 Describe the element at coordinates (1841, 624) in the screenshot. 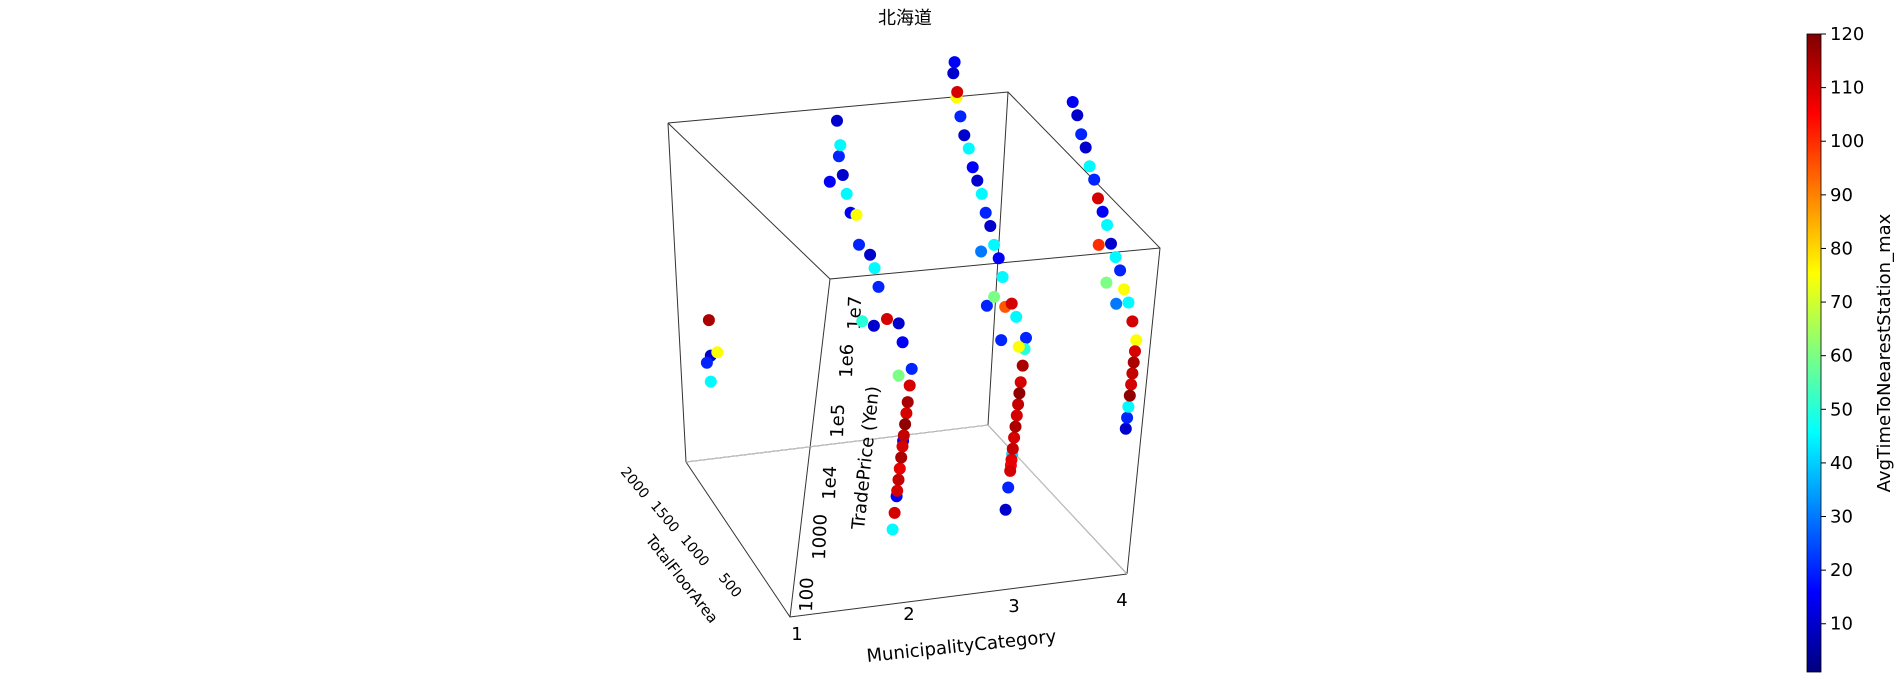

I see `colorbar-tick-label: 10` at that location.